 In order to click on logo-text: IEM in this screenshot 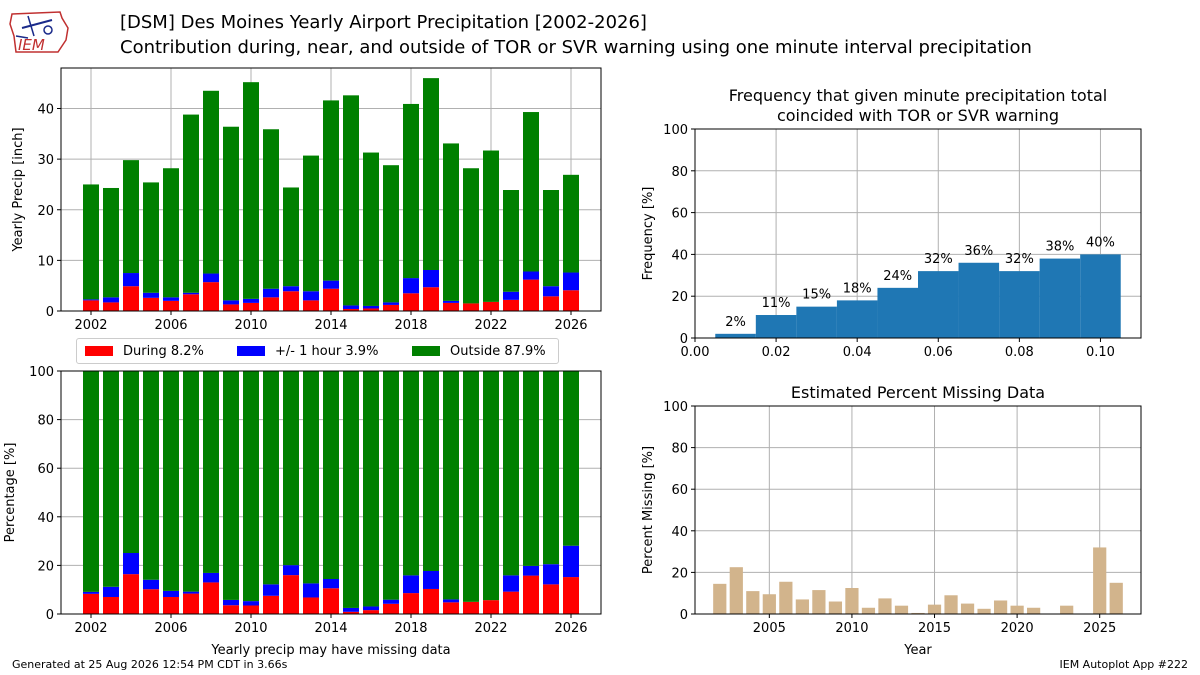, I will do `click(31, 45)`.